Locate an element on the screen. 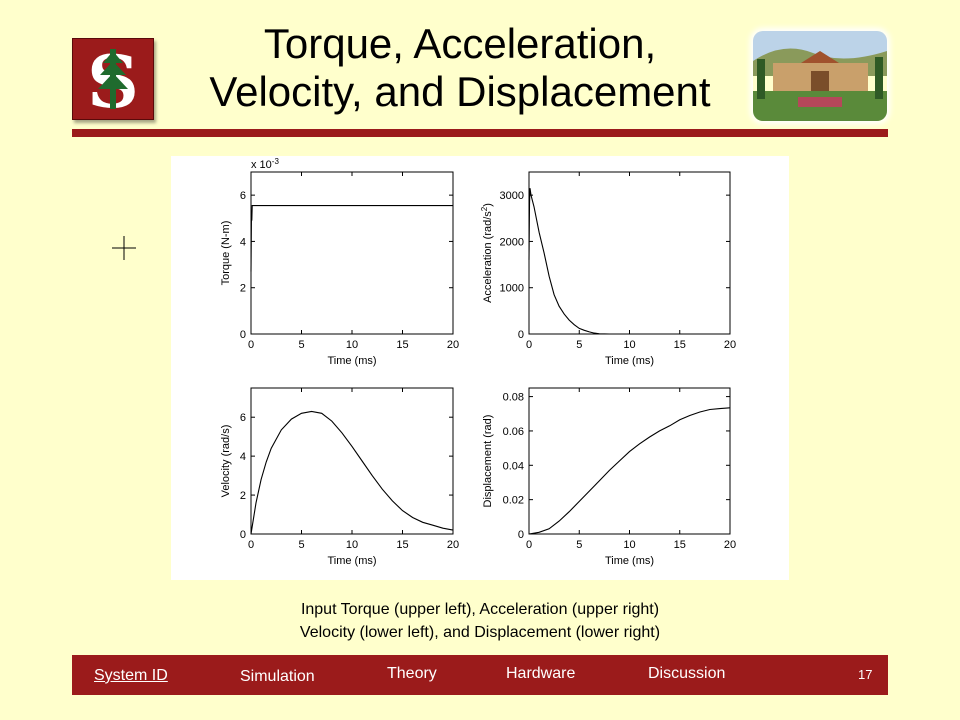 The image size is (960, 720). crosshair-cursor-icon is located at coordinates (124, 248).